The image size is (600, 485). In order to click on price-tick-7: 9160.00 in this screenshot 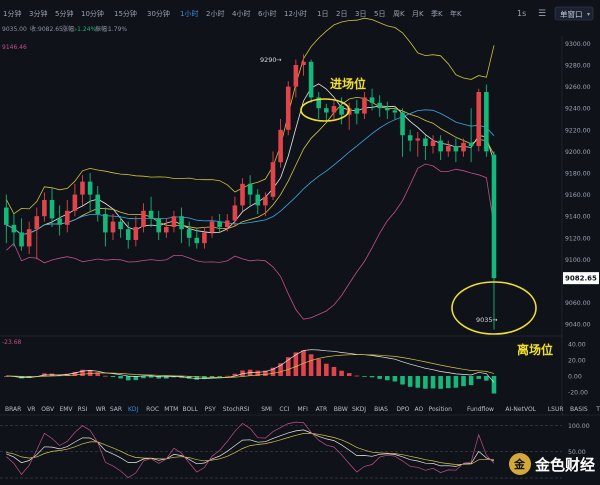, I will do `click(578, 195)`.